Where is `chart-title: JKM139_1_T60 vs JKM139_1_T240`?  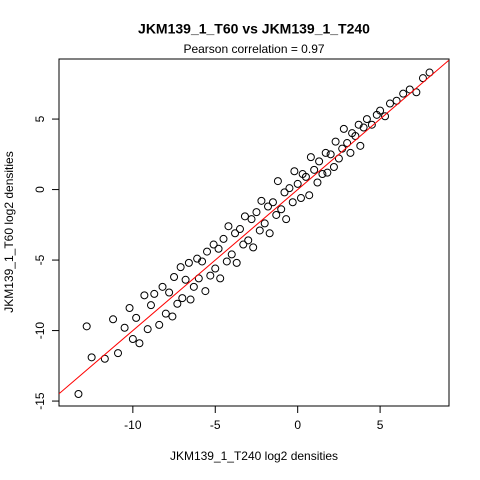
chart-title: JKM139_1_T60 vs JKM139_1_T240 is located at coordinates (254, 29).